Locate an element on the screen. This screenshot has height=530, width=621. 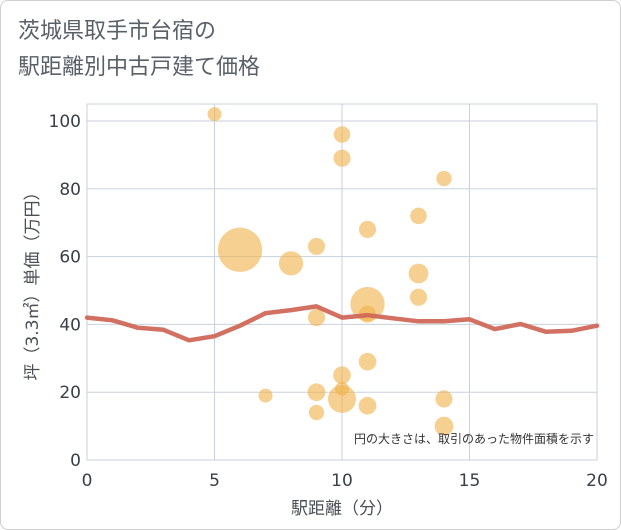
x-axis-label: 駅距離（分） is located at coordinates (342, 509).